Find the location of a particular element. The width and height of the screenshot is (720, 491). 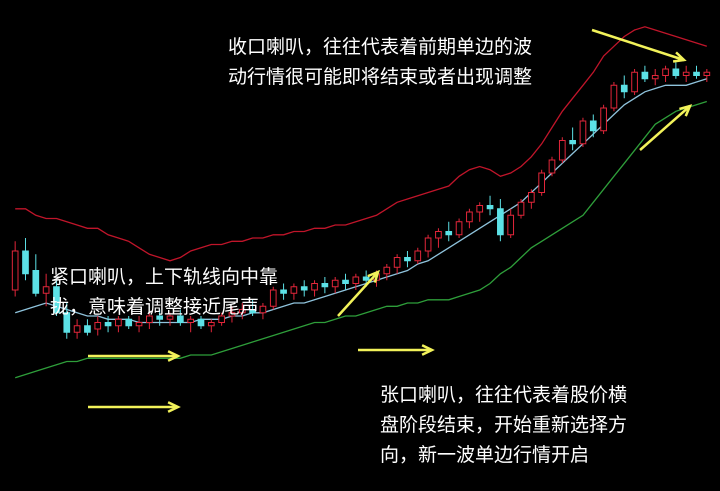

annotation-left: 紧口喇叭，上下轨线向中靠 拢，意味着调整接近尾声 is located at coordinates (164, 292).